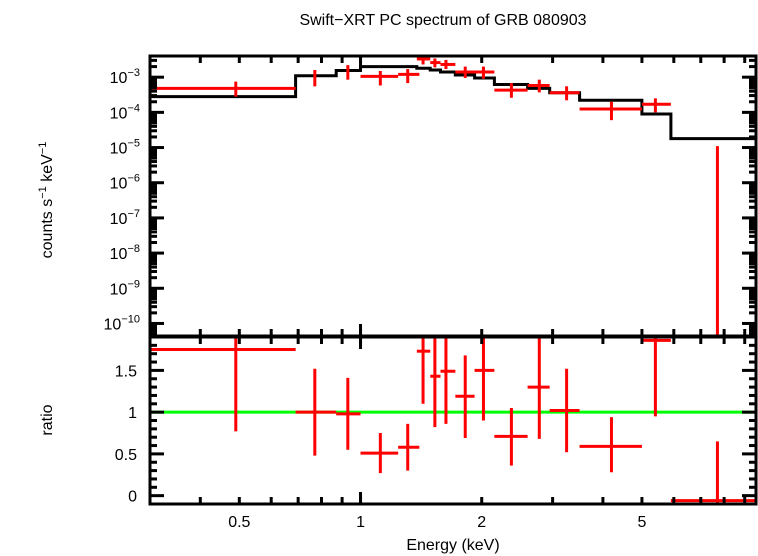 Image resolution: width=758 pixels, height=556 pixels. What do you see at coordinates (133, 249) in the screenshot?
I see `y-tick-exponent: −8` at bounding box center [133, 249].